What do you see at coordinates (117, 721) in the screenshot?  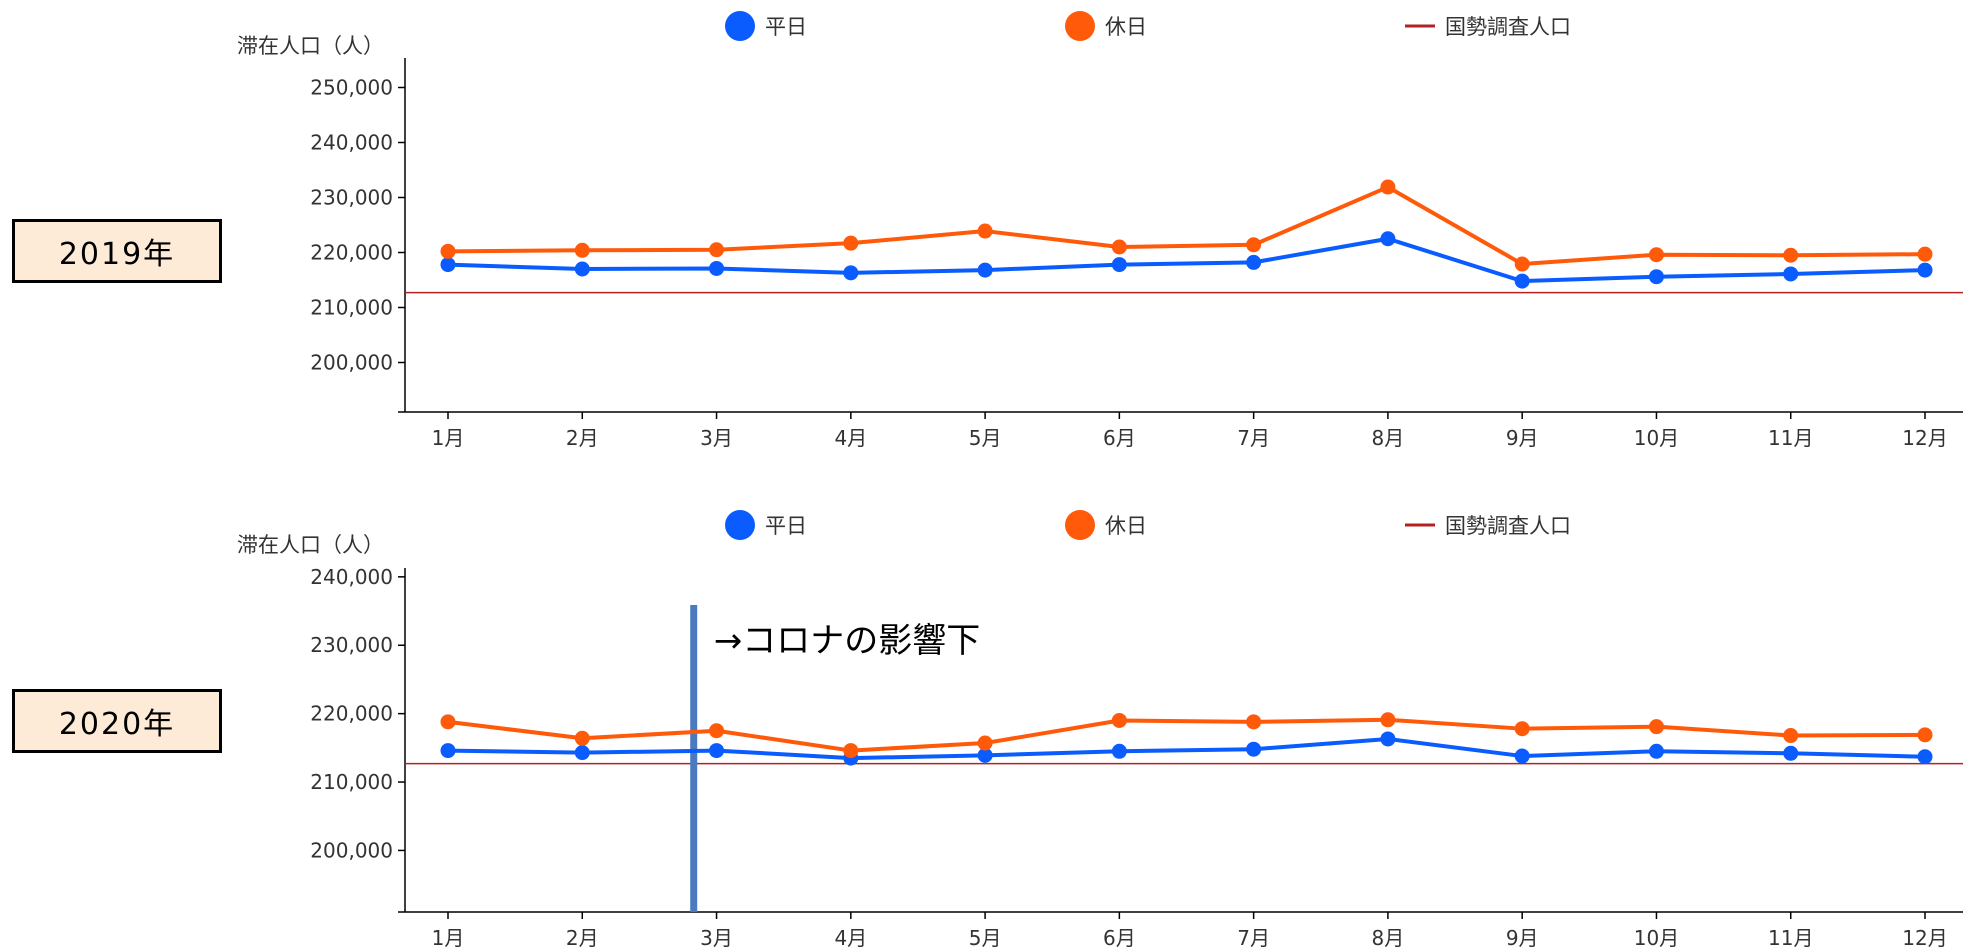 I see `year-label-box: 2020年` at bounding box center [117, 721].